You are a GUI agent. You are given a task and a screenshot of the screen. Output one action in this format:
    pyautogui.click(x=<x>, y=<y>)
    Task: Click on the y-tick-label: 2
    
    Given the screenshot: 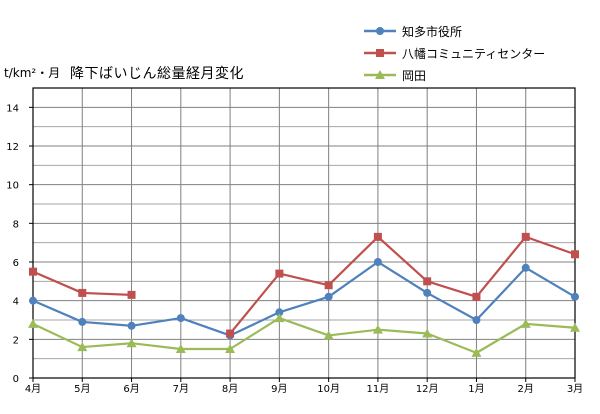 What is the action you would take?
    pyautogui.click(x=16, y=340)
    